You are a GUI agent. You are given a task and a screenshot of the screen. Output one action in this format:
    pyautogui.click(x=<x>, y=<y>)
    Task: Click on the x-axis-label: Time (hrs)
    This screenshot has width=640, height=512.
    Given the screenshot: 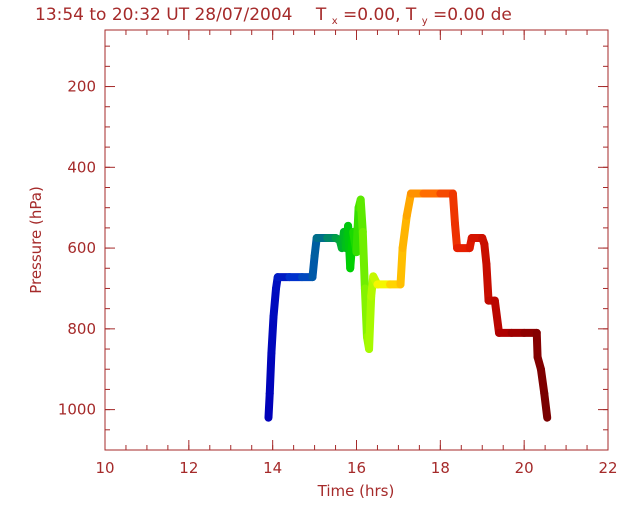 What is the action you would take?
    pyautogui.click(x=356, y=491)
    